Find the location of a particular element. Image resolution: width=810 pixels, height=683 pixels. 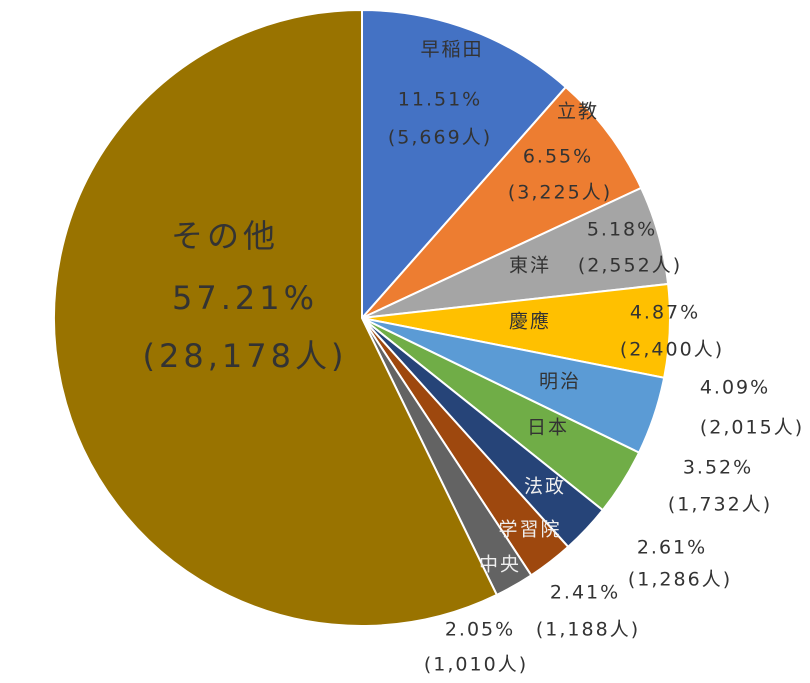

value-label: 2.41% is located at coordinates (585, 593).